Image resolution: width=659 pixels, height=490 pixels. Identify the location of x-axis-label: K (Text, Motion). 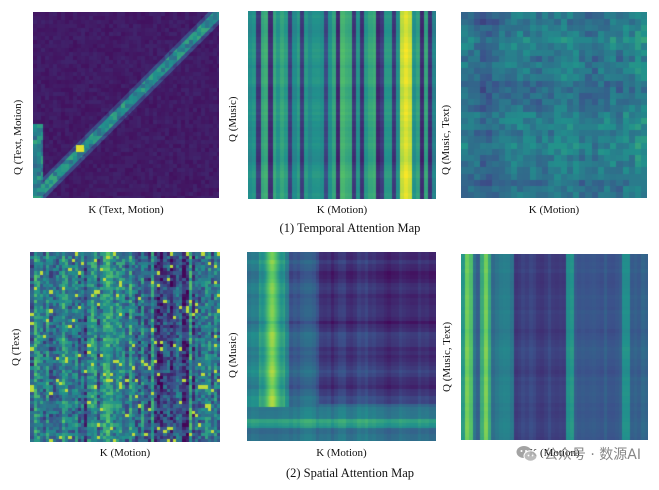
(126, 210).